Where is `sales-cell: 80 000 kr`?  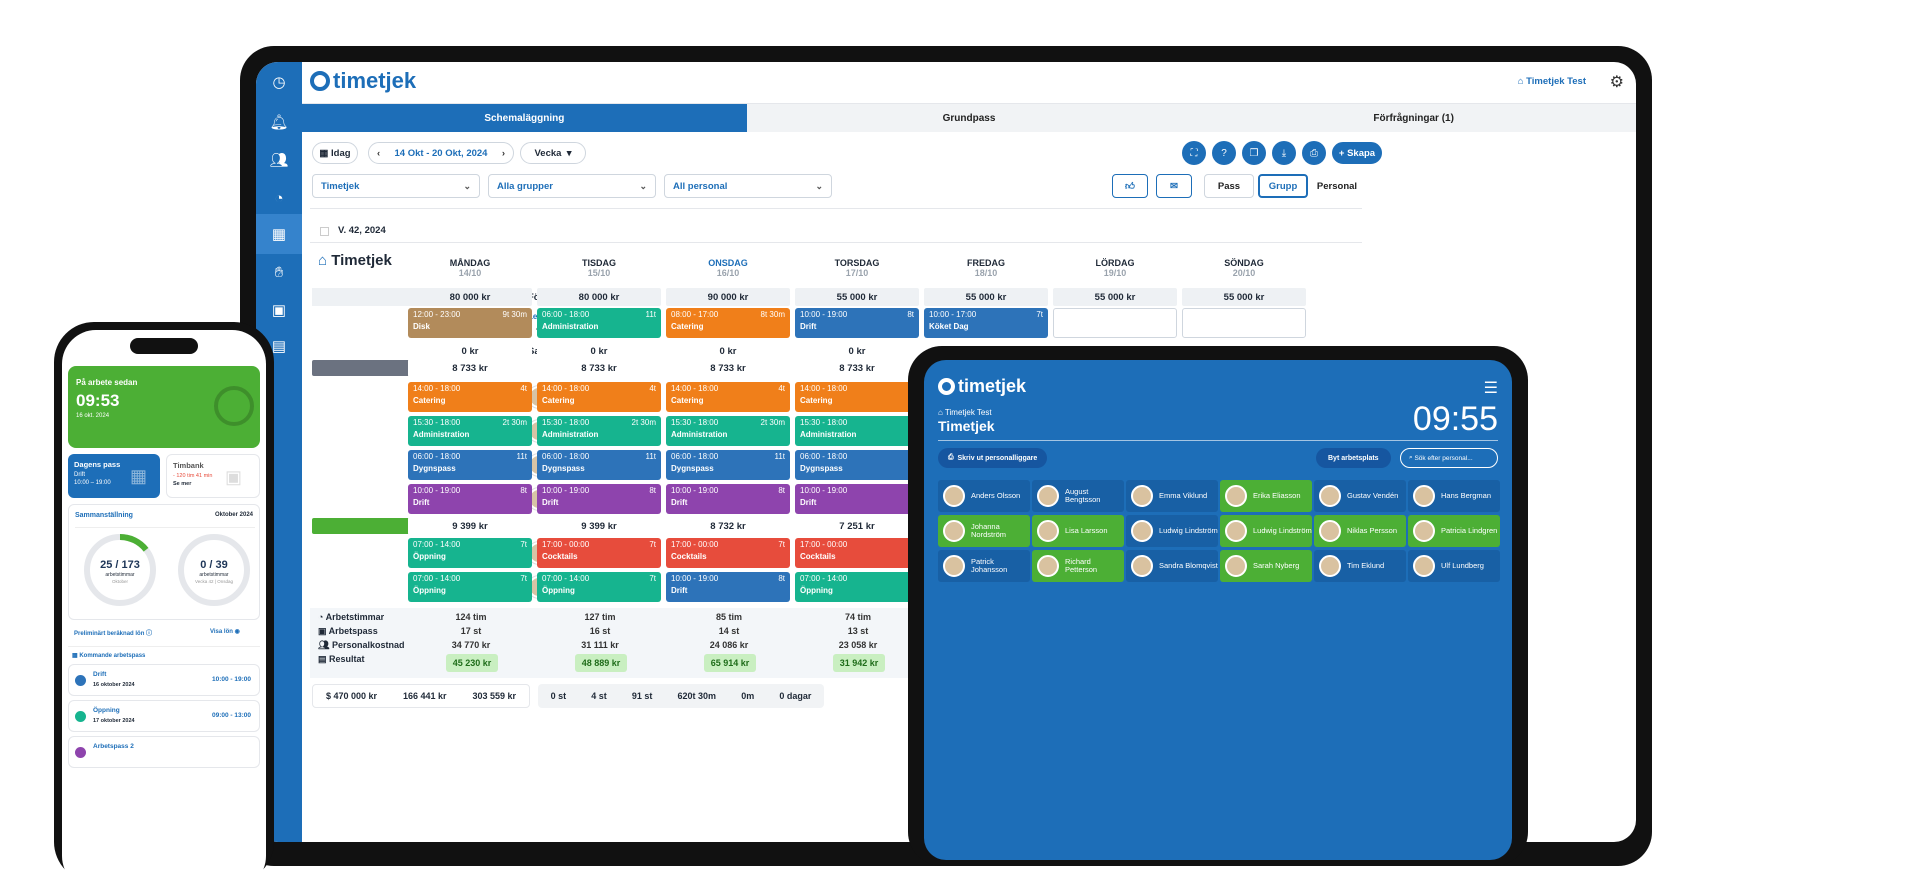
sales-cell: 80 000 kr is located at coordinates (470, 297).